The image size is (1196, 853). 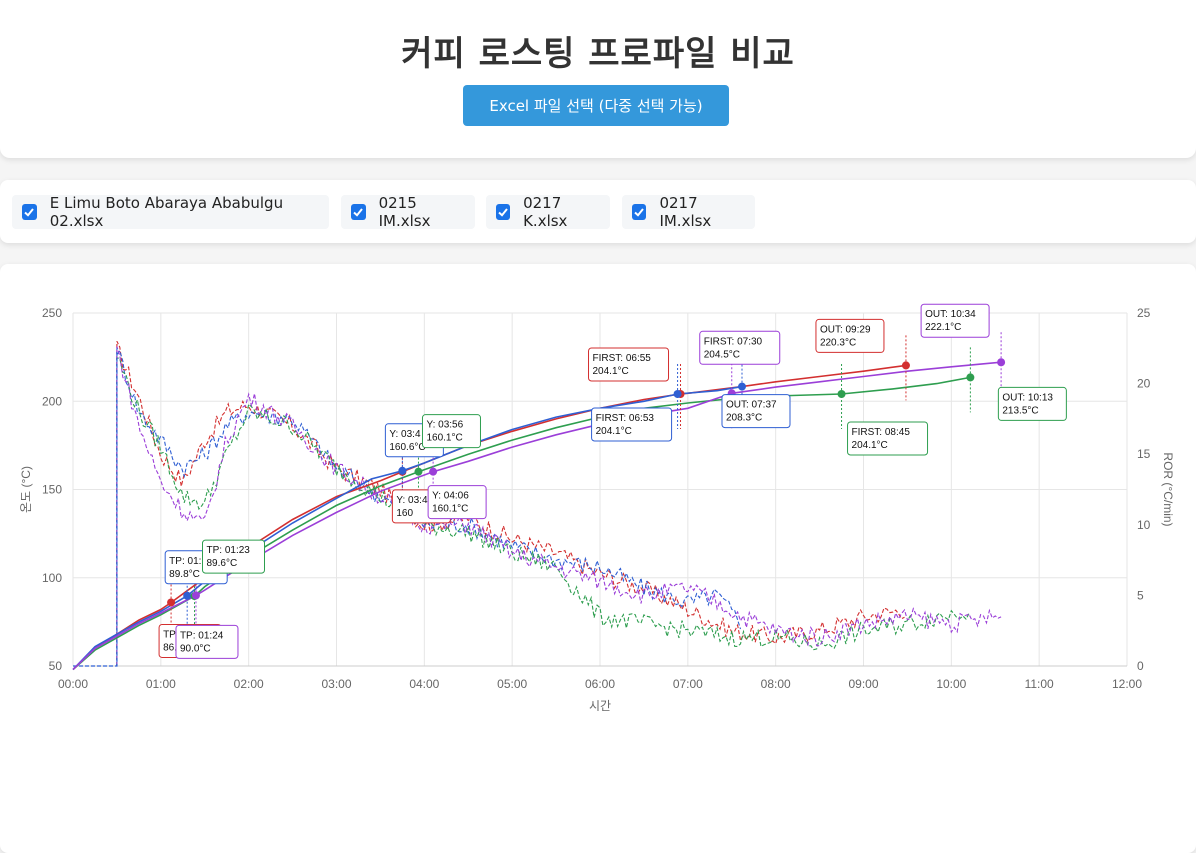 What do you see at coordinates (950, 314) in the screenshot?
I see `event-label-name: OUT: 10:34` at bounding box center [950, 314].